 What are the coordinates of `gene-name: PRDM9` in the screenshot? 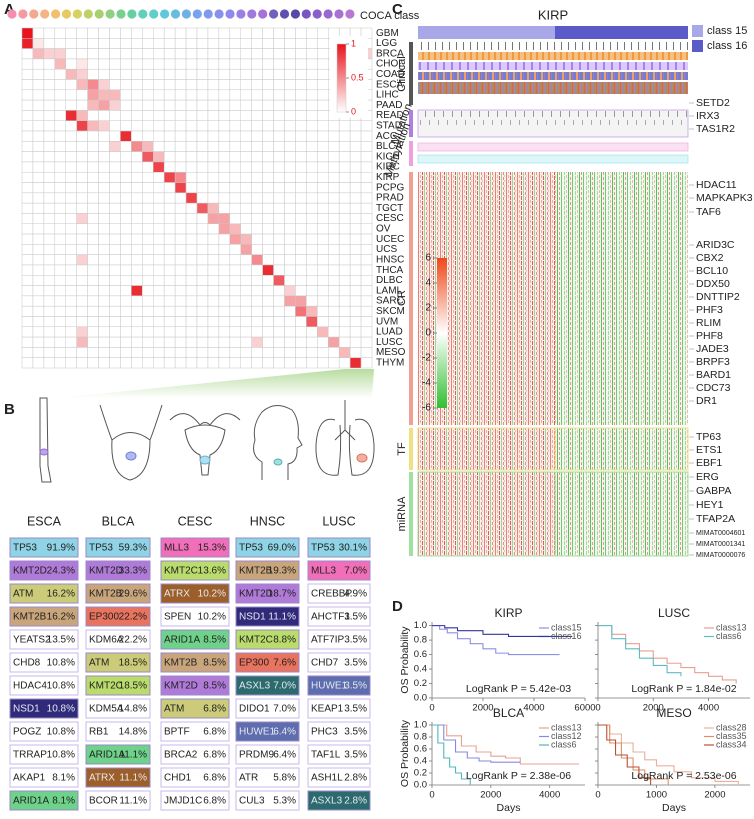 It's located at (256, 755).